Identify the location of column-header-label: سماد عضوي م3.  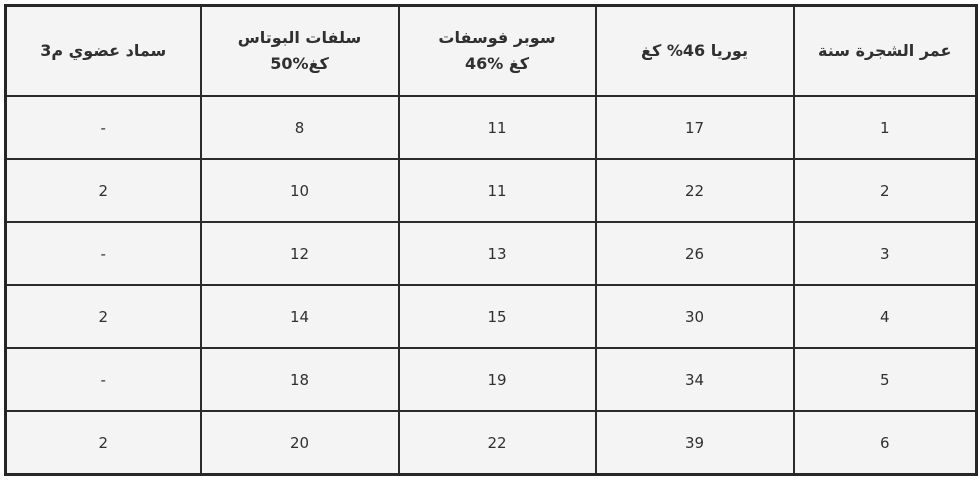
(103, 50).